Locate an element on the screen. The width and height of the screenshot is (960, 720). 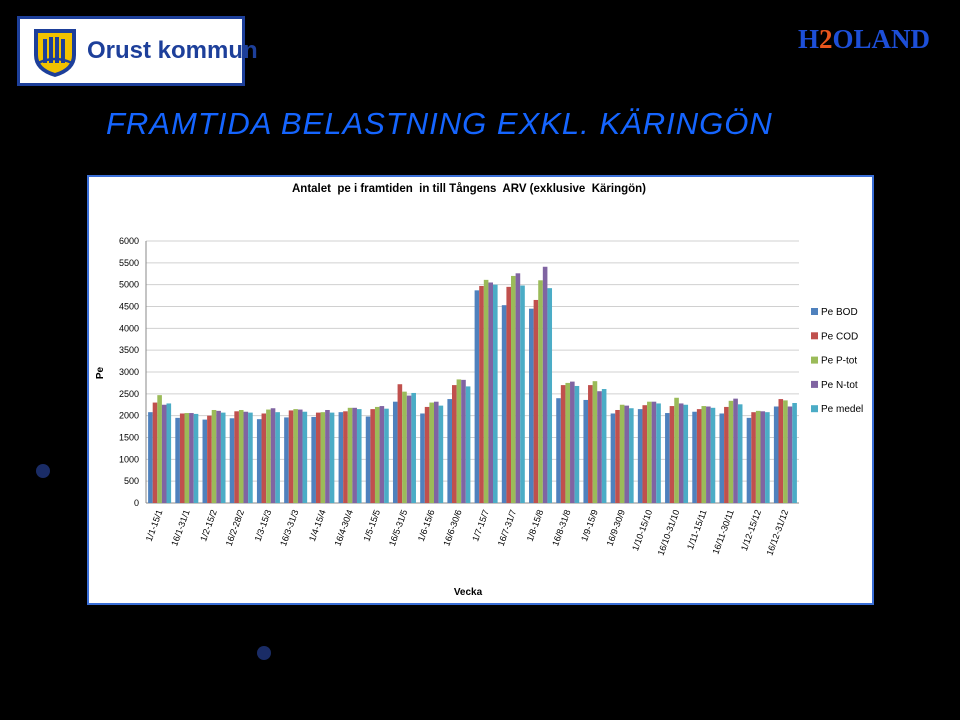
x-tick-label: 1/10-15/10 is located at coordinates (642, 530).